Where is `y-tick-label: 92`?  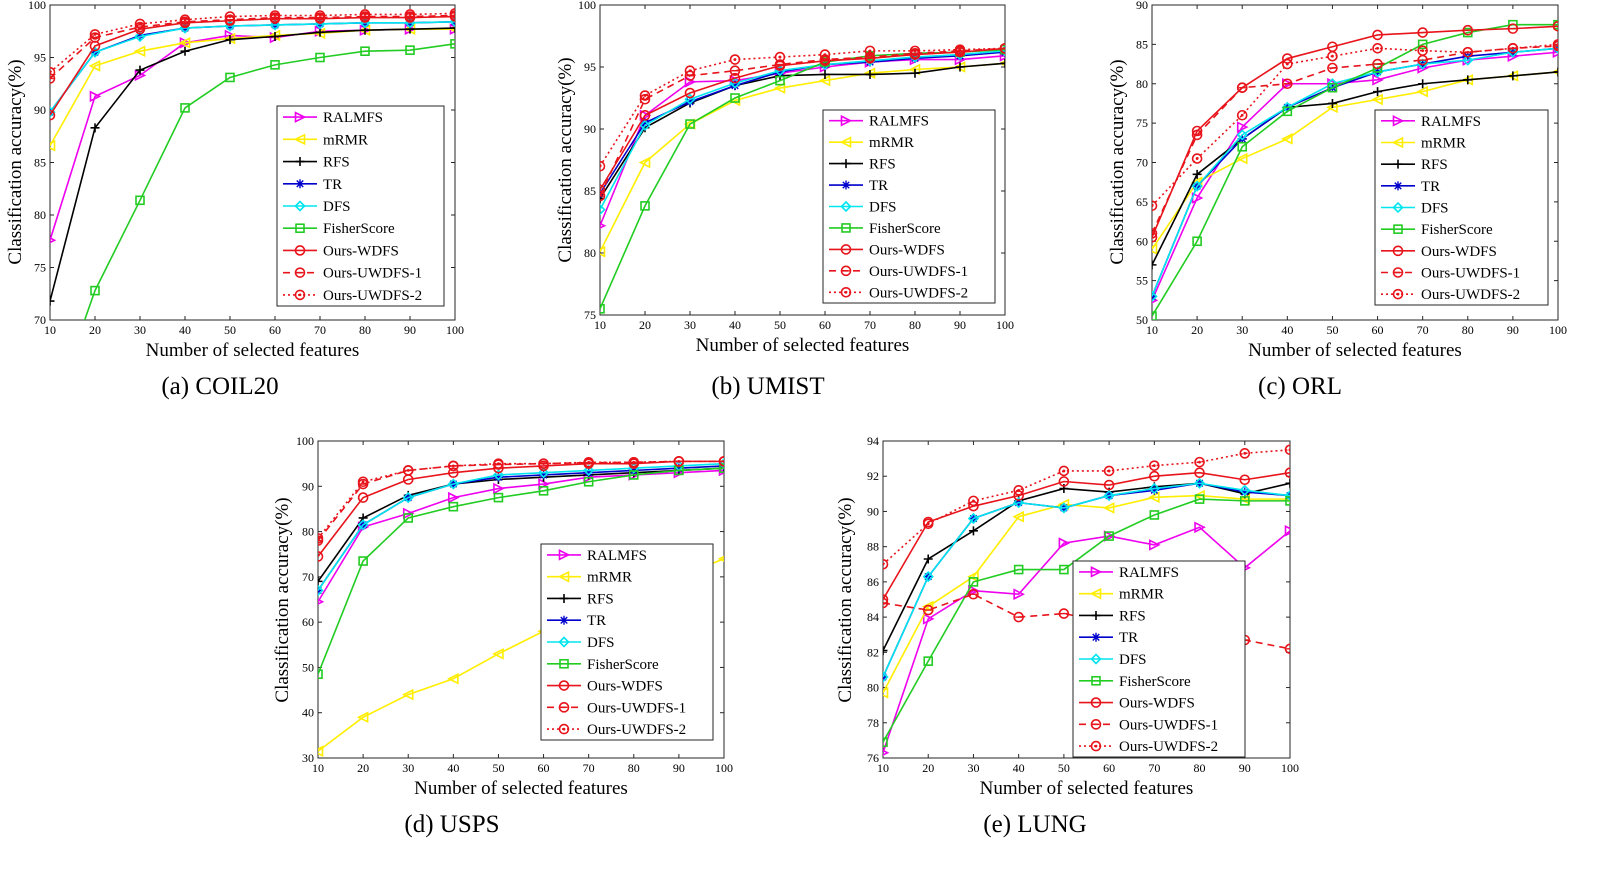
y-tick-label: 92 is located at coordinates (873, 476).